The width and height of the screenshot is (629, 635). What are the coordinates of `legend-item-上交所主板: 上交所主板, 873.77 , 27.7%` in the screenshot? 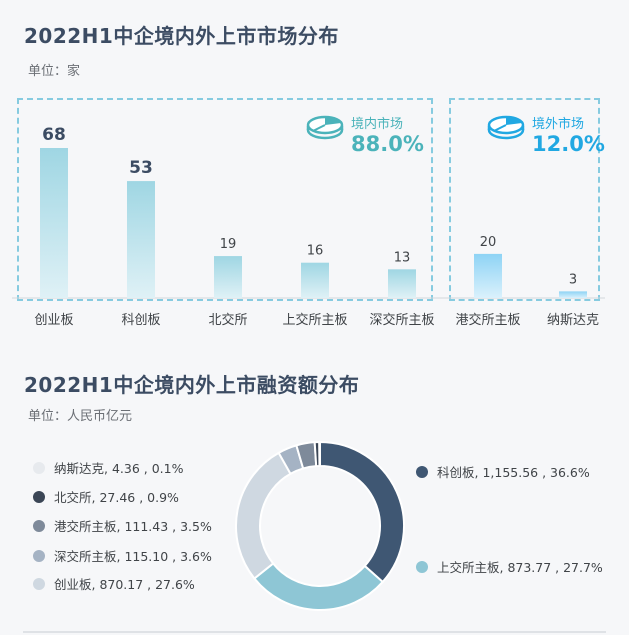 It's located at (509, 566).